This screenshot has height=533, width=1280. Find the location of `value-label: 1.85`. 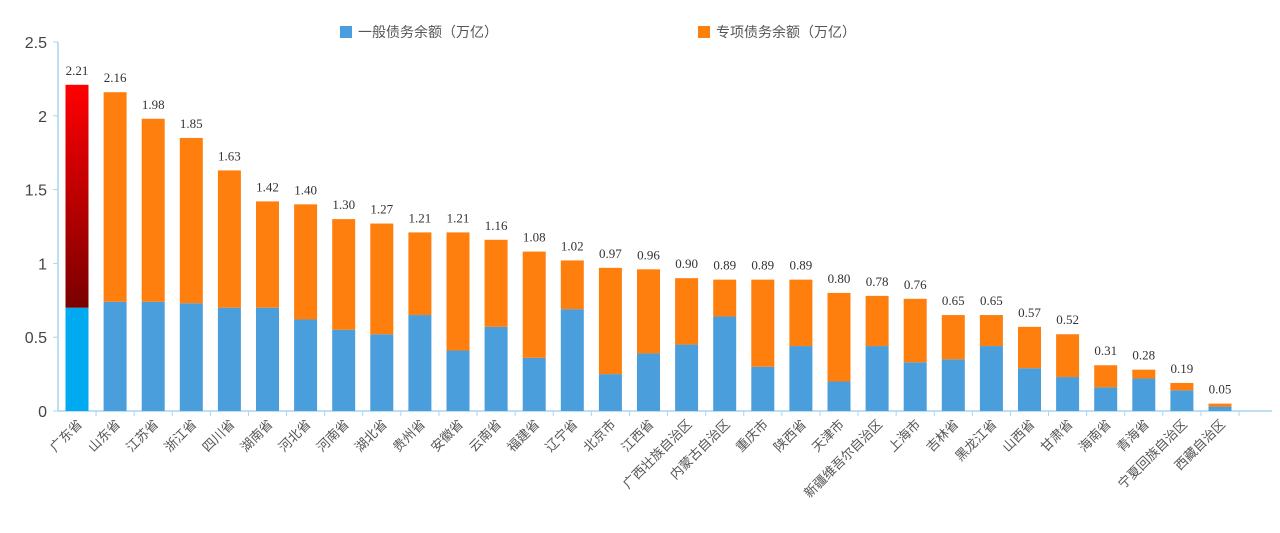

value-label: 1.85 is located at coordinates (191, 123).